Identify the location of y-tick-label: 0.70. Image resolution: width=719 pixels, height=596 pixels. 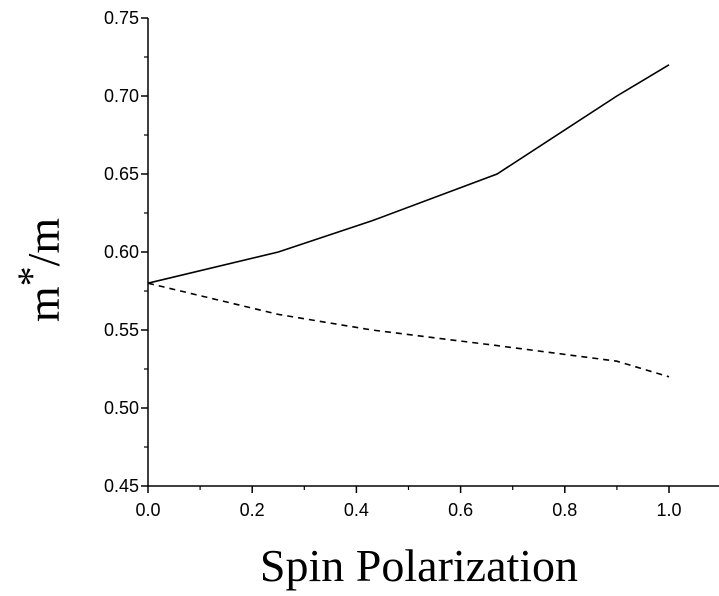
(121, 96).